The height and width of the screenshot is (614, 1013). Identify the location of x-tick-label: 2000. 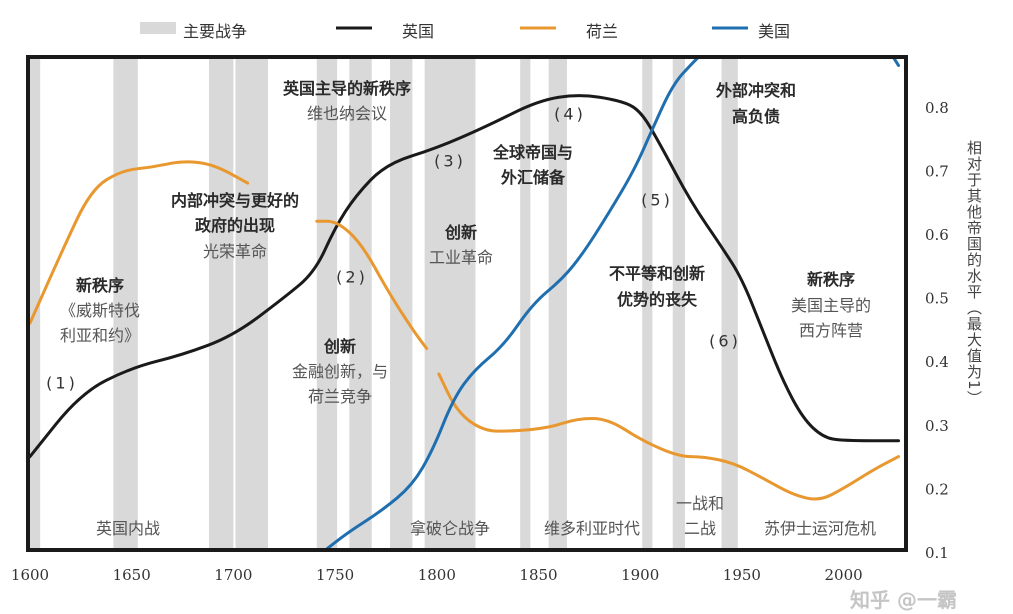
(844, 575).